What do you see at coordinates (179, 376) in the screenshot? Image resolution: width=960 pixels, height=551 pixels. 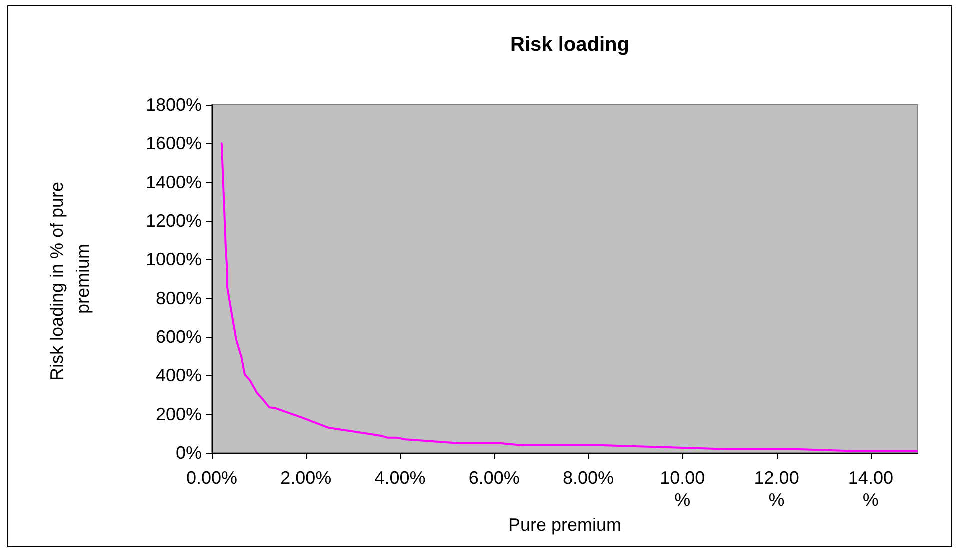 I see `y-tick-label: 400%` at bounding box center [179, 376].